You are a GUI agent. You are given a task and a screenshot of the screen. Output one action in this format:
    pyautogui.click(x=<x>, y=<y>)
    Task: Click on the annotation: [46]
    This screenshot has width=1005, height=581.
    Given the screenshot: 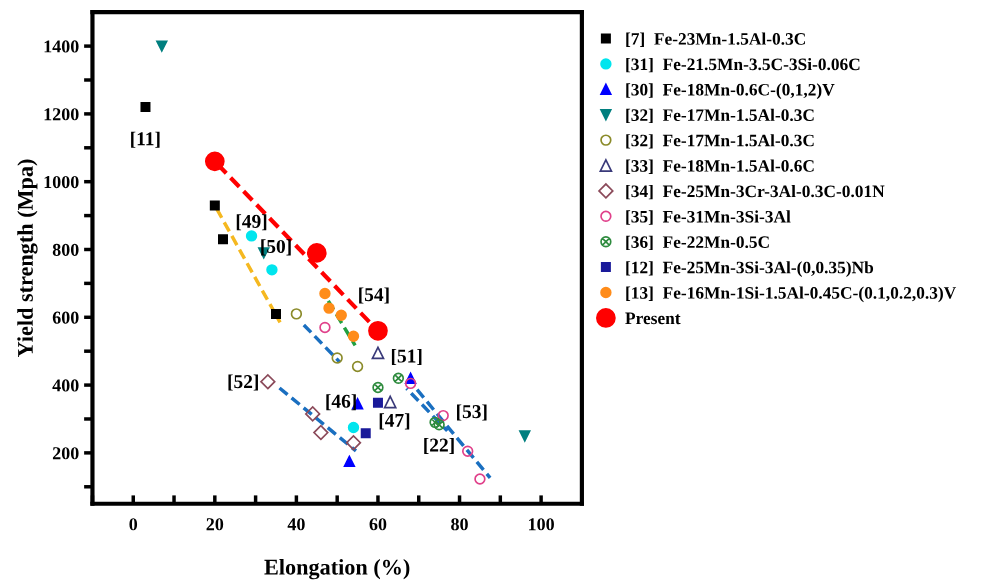 What is the action you would take?
    pyautogui.click(x=341, y=402)
    